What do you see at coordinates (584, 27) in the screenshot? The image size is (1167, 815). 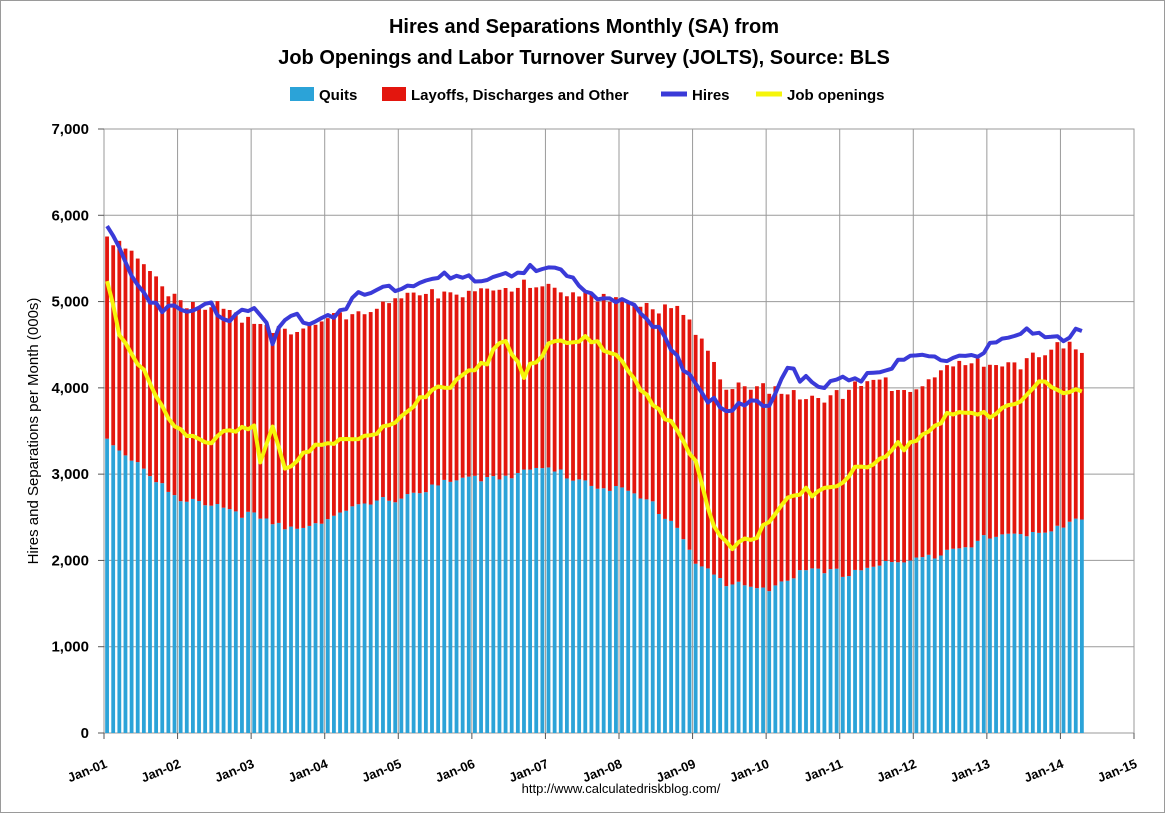 I see `chart-title-line-1: Hires and Separations Monthly (SA) from` at bounding box center [584, 27].